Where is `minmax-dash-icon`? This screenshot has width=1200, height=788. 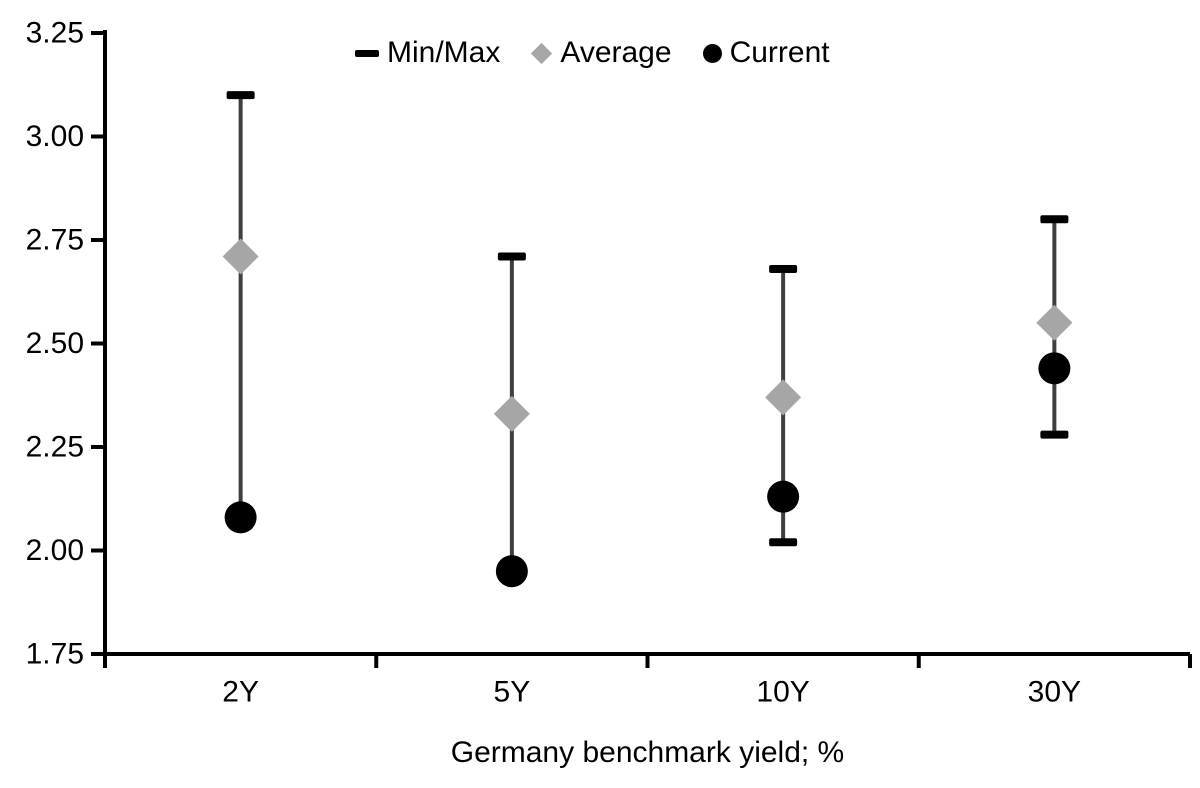 minmax-dash-icon is located at coordinates (367, 53).